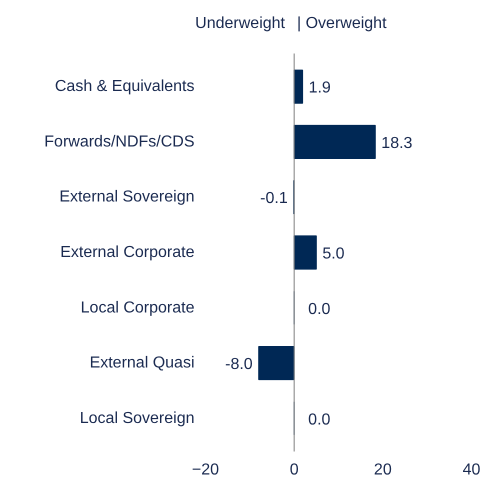  Describe the element at coordinates (333, 254) in the screenshot. I see `data-label: 5.0` at that location.